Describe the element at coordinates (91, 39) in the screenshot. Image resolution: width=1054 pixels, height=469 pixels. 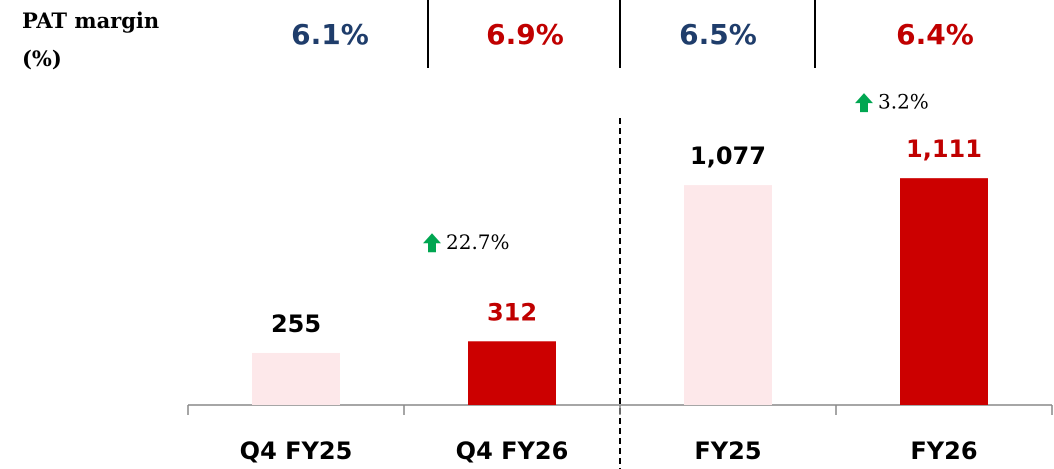
I see `margin-label: PAT margin (%)` at that location.